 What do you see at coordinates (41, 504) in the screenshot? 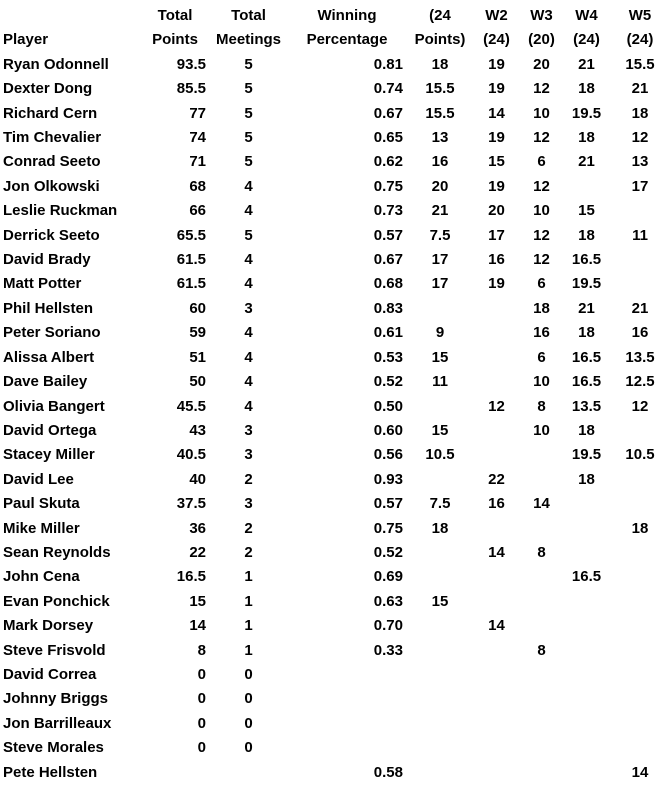
I see `cell-player: Paul Skuta` at bounding box center [41, 504].